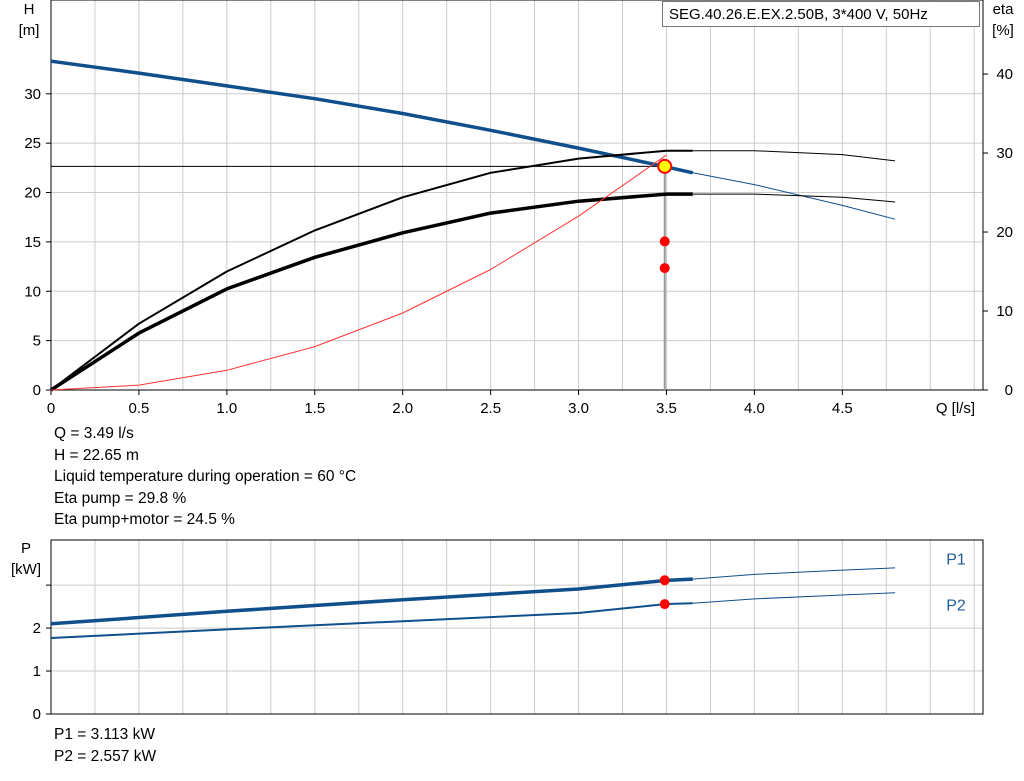 The image size is (1024, 781). I want to click on top-y-left-tick-label-4: 20, so click(32, 193).